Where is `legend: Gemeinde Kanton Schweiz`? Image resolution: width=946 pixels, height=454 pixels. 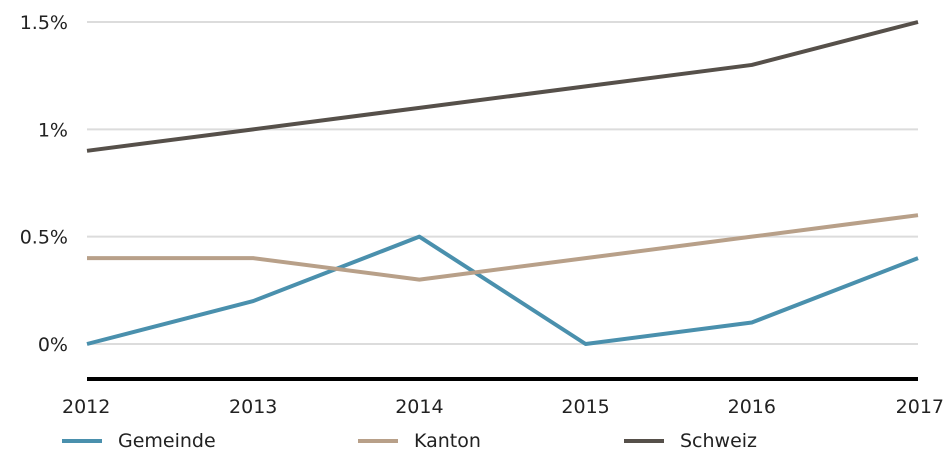 legend: Gemeinde Kanton Schweiz is located at coordinates (473, 441).